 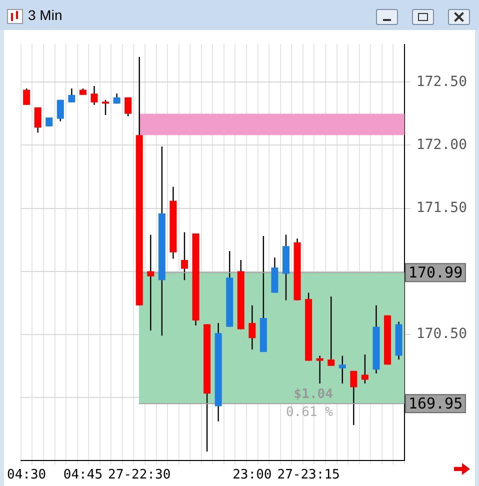 I want to click on ref-line-label: 169.95, so click(x=435, y=403).